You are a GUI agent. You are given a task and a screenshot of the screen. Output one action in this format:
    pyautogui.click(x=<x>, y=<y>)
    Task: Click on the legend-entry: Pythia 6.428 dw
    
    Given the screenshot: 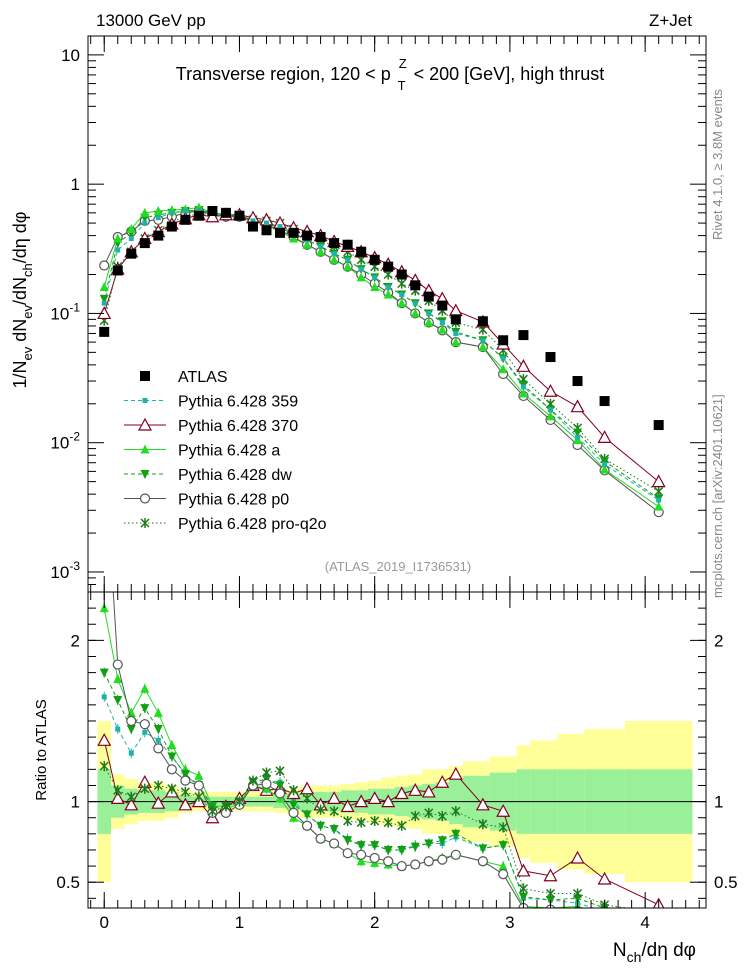 What is the action you would take?
    pyautogui.click(x=208, y=475)
    